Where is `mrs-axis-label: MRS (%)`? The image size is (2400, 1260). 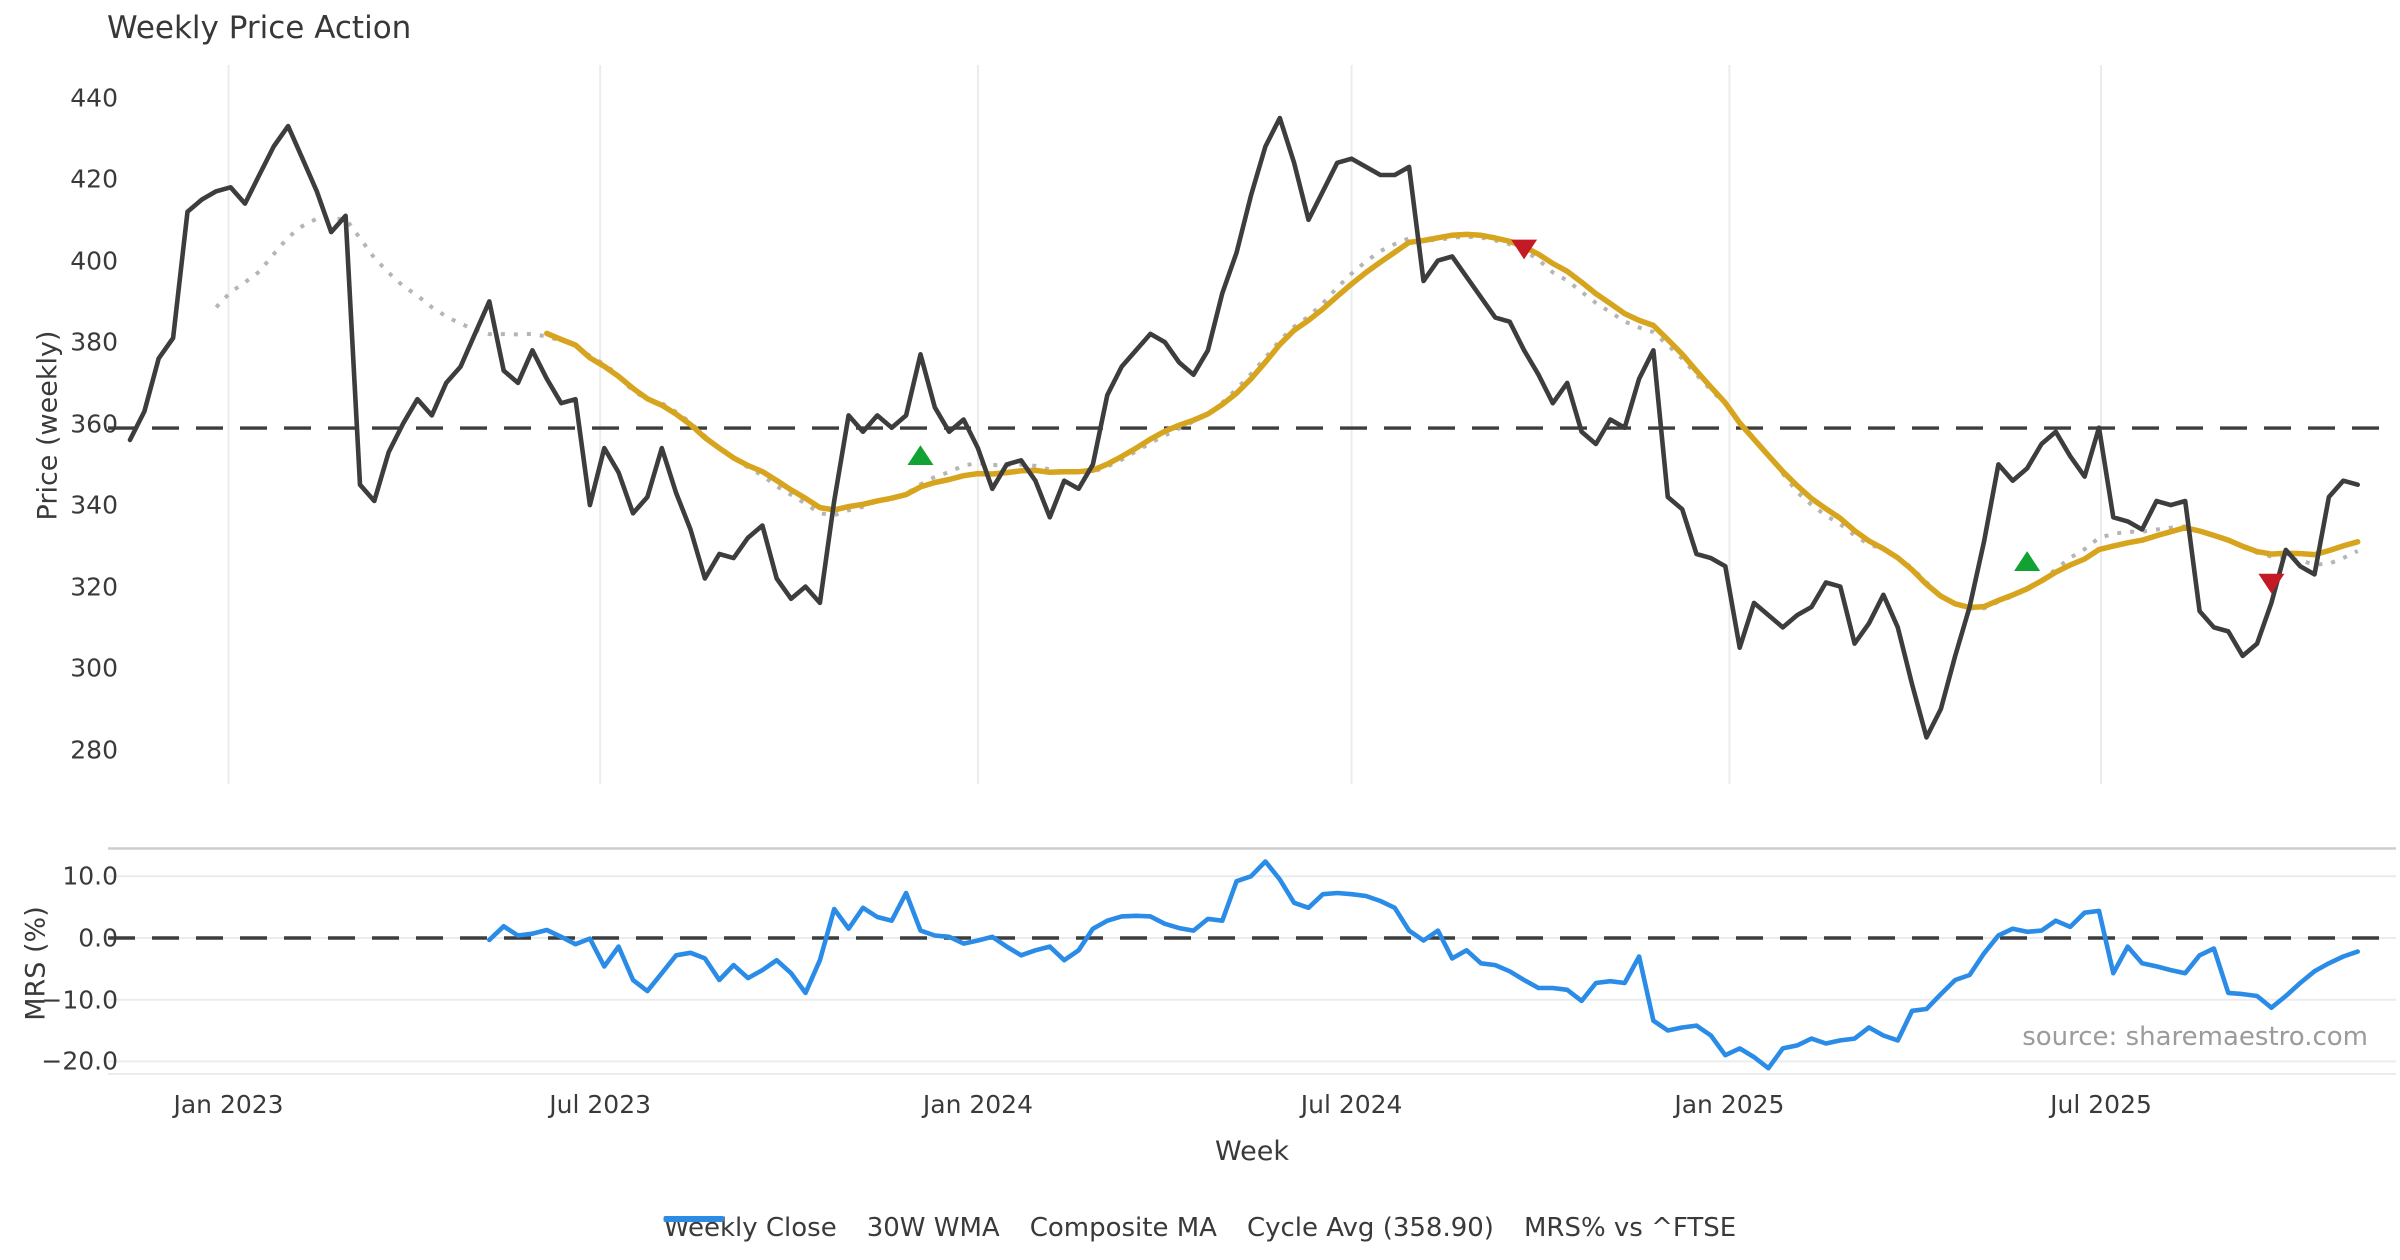 mrs-axis-label: MRS (%) is located at coordinates (36, 963).